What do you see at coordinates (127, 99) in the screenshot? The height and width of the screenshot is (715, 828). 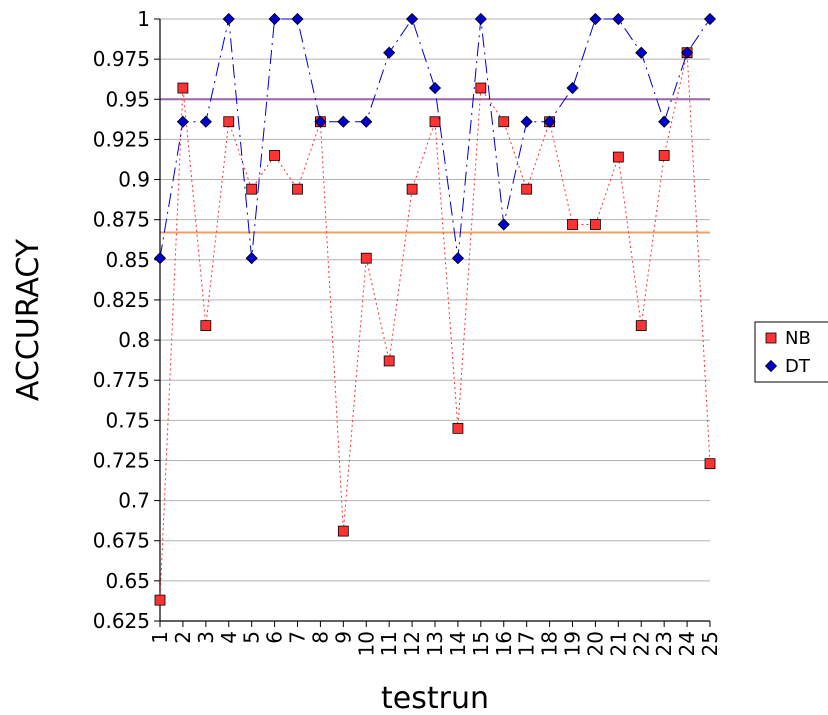 I see `y-tick-label: 0.95` at bounding box center [127, 99].